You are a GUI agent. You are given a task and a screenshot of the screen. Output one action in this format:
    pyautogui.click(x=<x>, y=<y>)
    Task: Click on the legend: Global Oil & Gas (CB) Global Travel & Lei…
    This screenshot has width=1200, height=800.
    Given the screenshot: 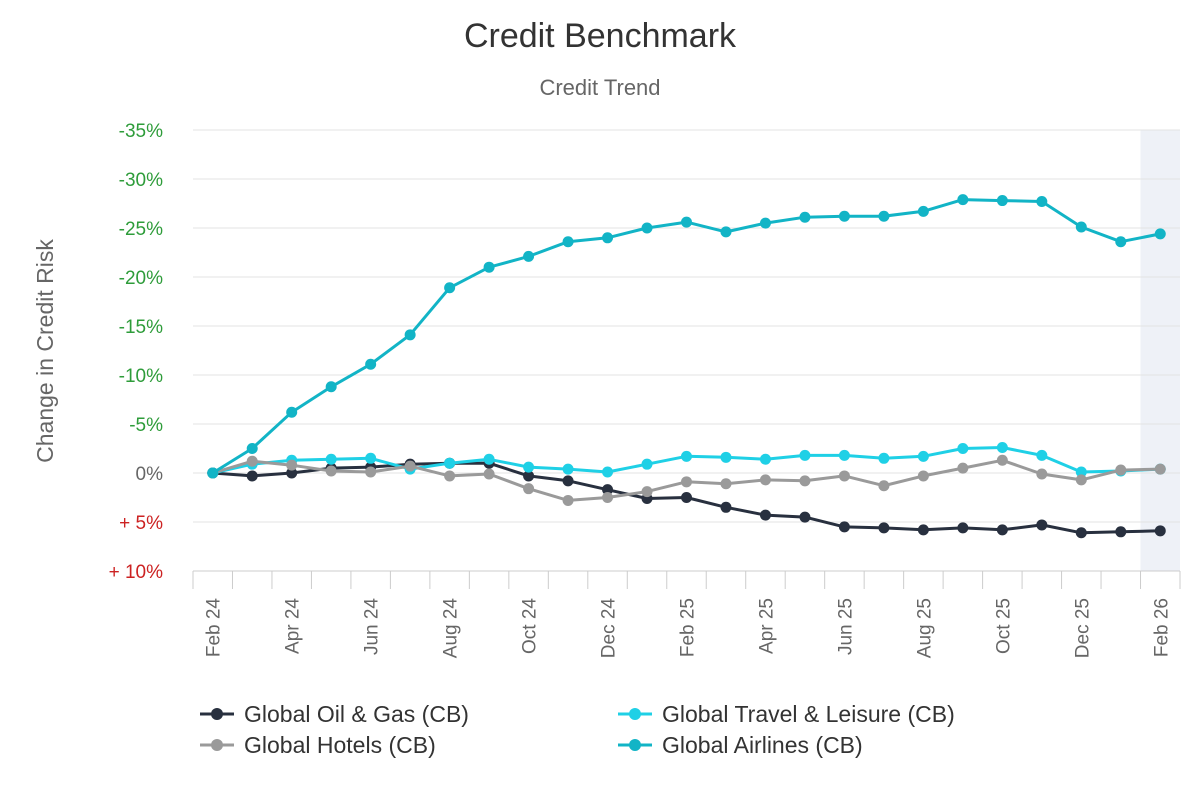 What is the action you would take?
    pyautogui.click(x=577, y=729)
    